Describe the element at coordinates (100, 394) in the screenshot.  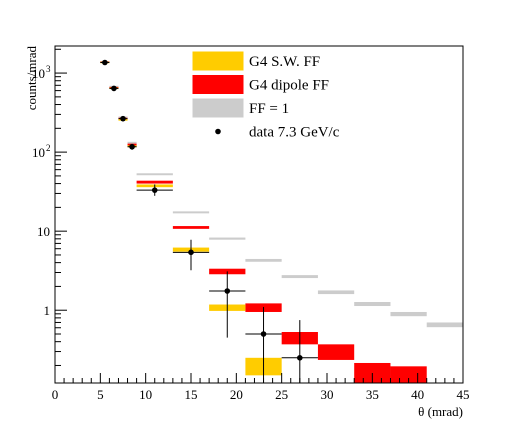
I see `x-tick-label: 5` at that location.